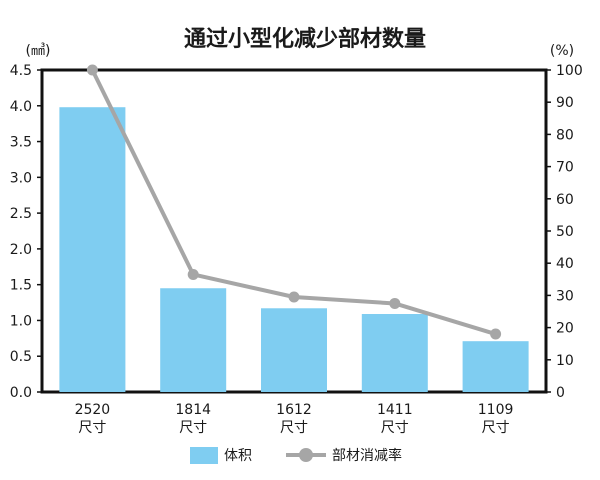 The height and width of the screenshot is (480, 600). I want to click on y-right-tick-label: 40, so click(565, 264).